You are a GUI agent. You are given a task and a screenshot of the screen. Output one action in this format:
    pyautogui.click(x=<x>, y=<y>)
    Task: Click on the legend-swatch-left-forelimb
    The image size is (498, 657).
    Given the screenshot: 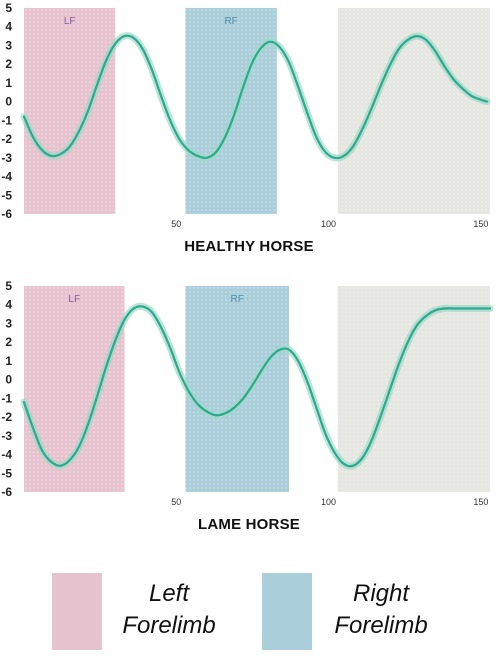 What is the action you would take?
    pyautogui.click(x=77, y=611)
    